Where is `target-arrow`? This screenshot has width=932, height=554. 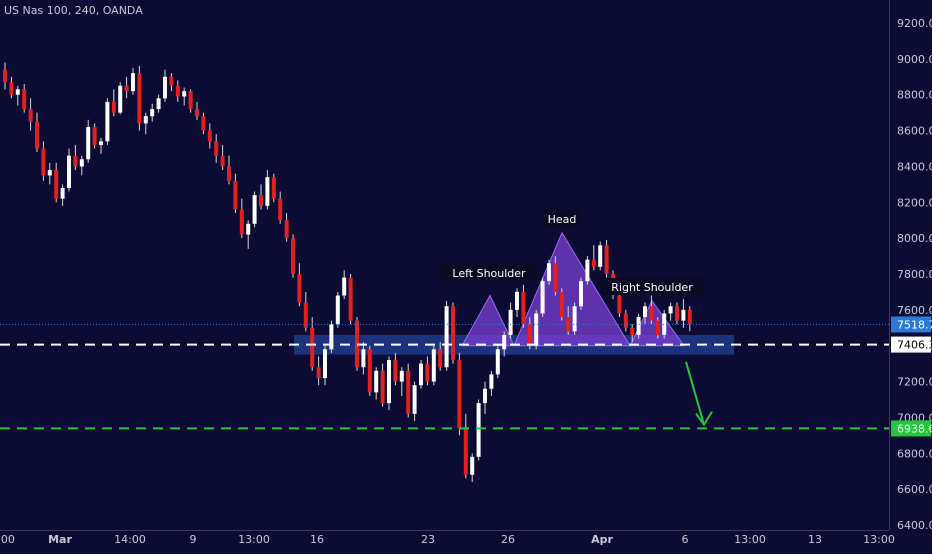 target-arrow is located at coordinates (695, 393).